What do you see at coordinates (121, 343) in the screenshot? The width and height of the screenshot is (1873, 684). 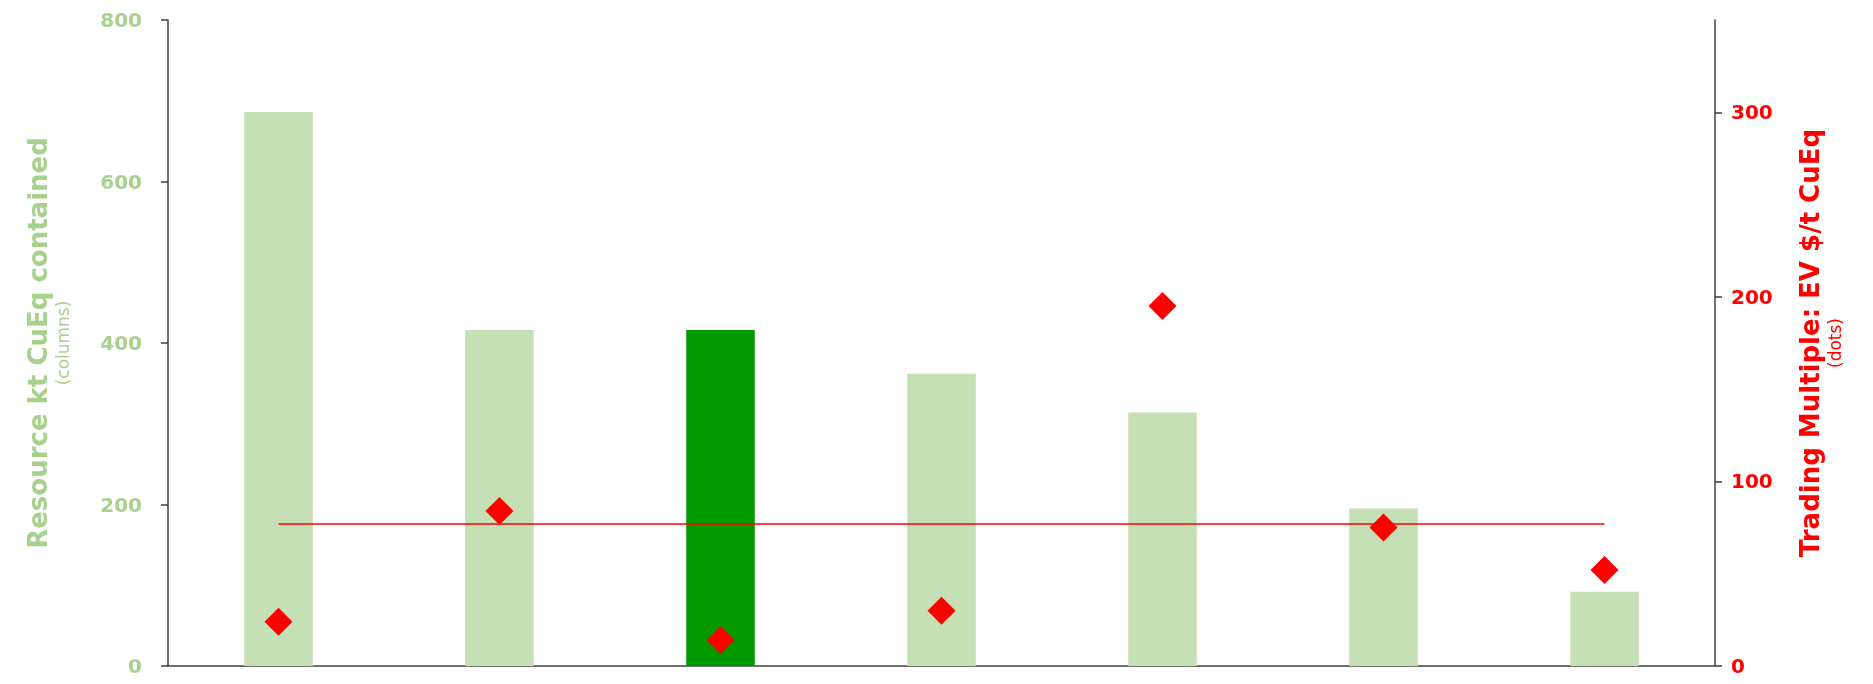 I see `y-tick-label: 400` at bounding box center [121, 343].